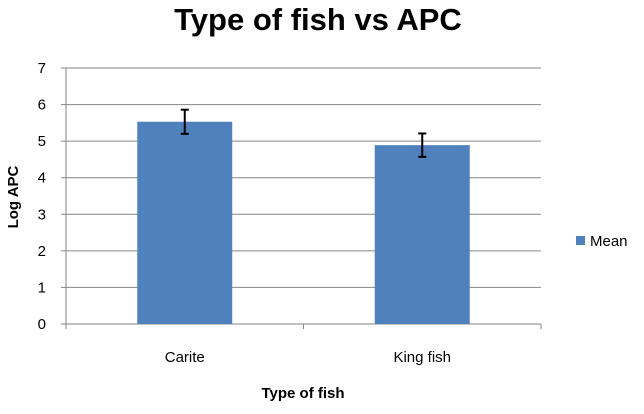  Describe the element at coordinates (42, 251) in the screenshot. I see `y-tick-label: 2` at that location.